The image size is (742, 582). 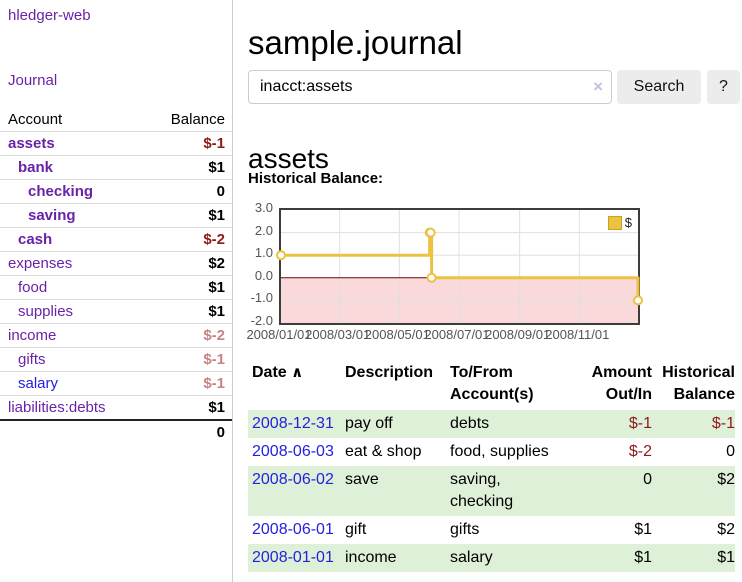 I want to click on x-axis-tick-label: 2008/05/01, so click(x=397, y=334).